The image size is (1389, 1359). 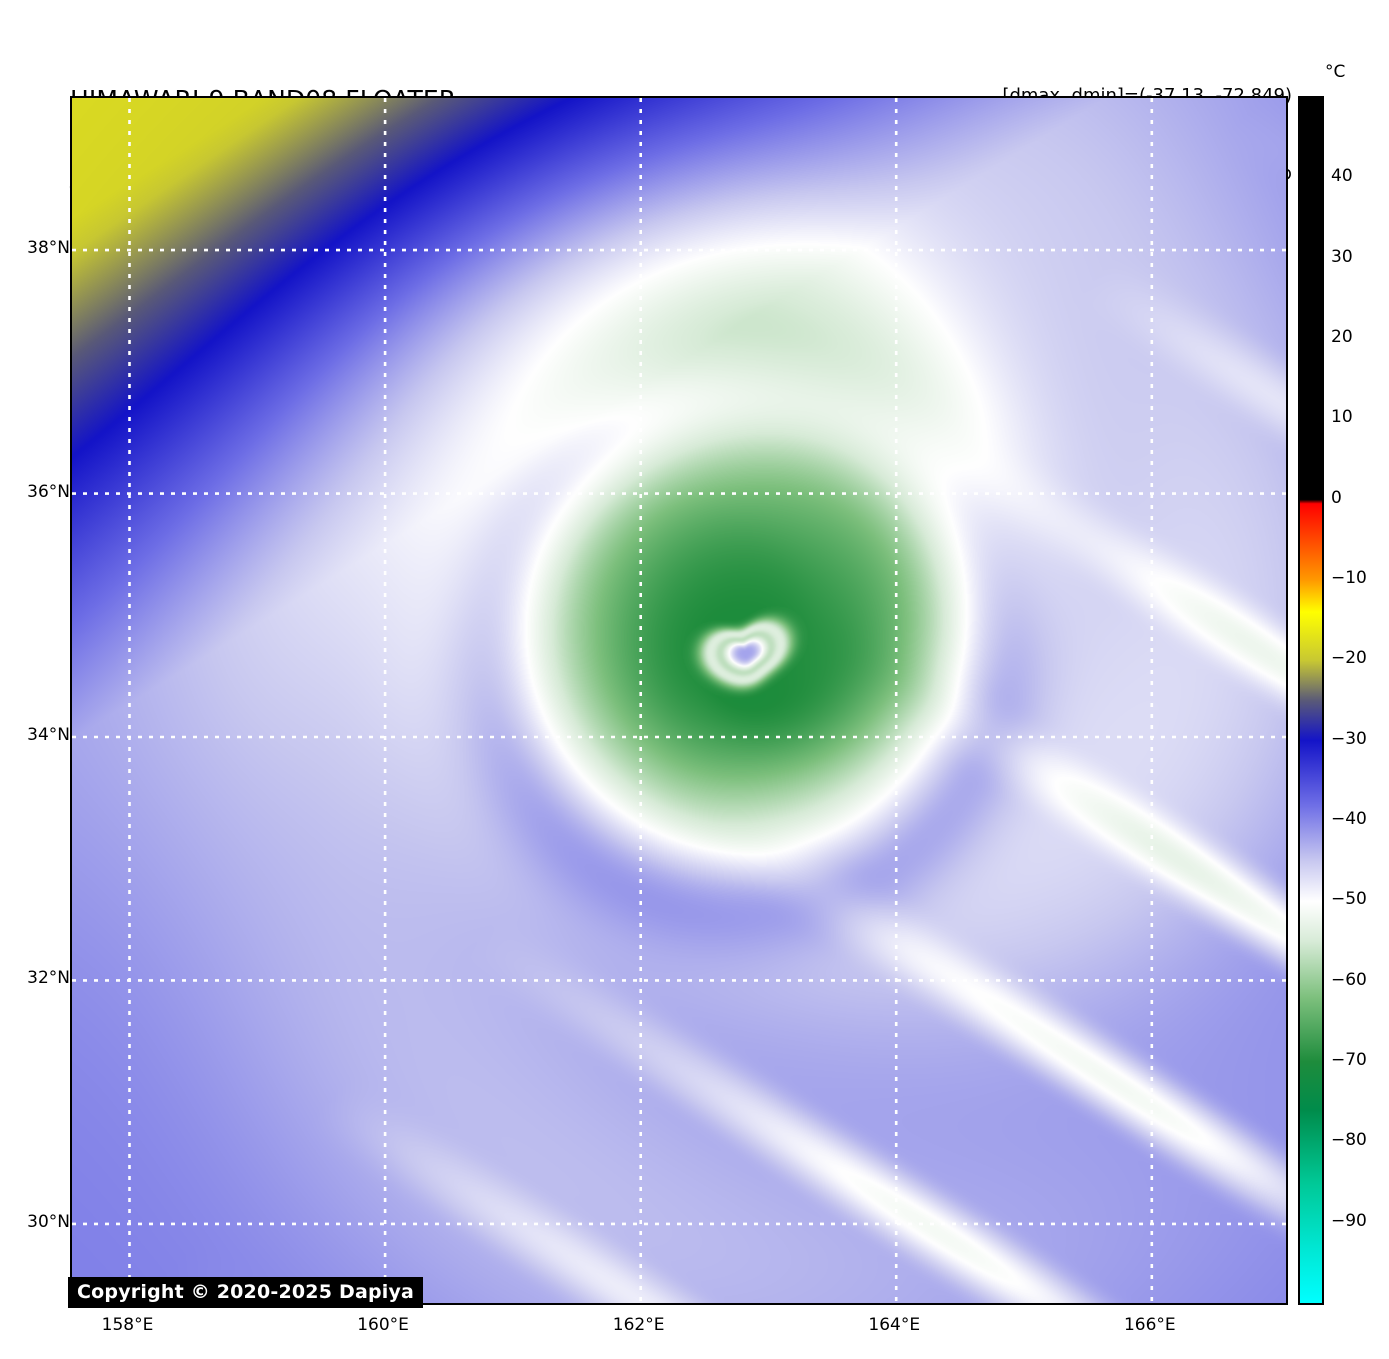 What do you see at coordinates (48, 1221) in the screenshot?
I see `lat-tick-4: 30°N` at bounding box center [48, 1221].